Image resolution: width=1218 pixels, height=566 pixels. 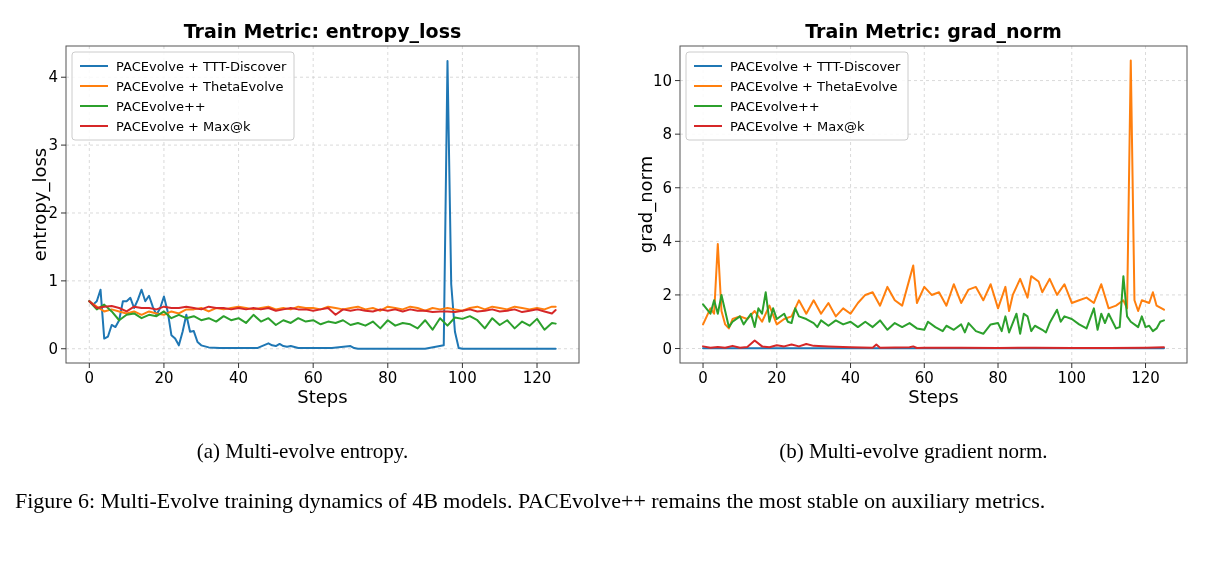 What do you see at coordinates (53, 145) in the screenshot?
I see `y-tick-label: 3` at bounding box center [53, 145].